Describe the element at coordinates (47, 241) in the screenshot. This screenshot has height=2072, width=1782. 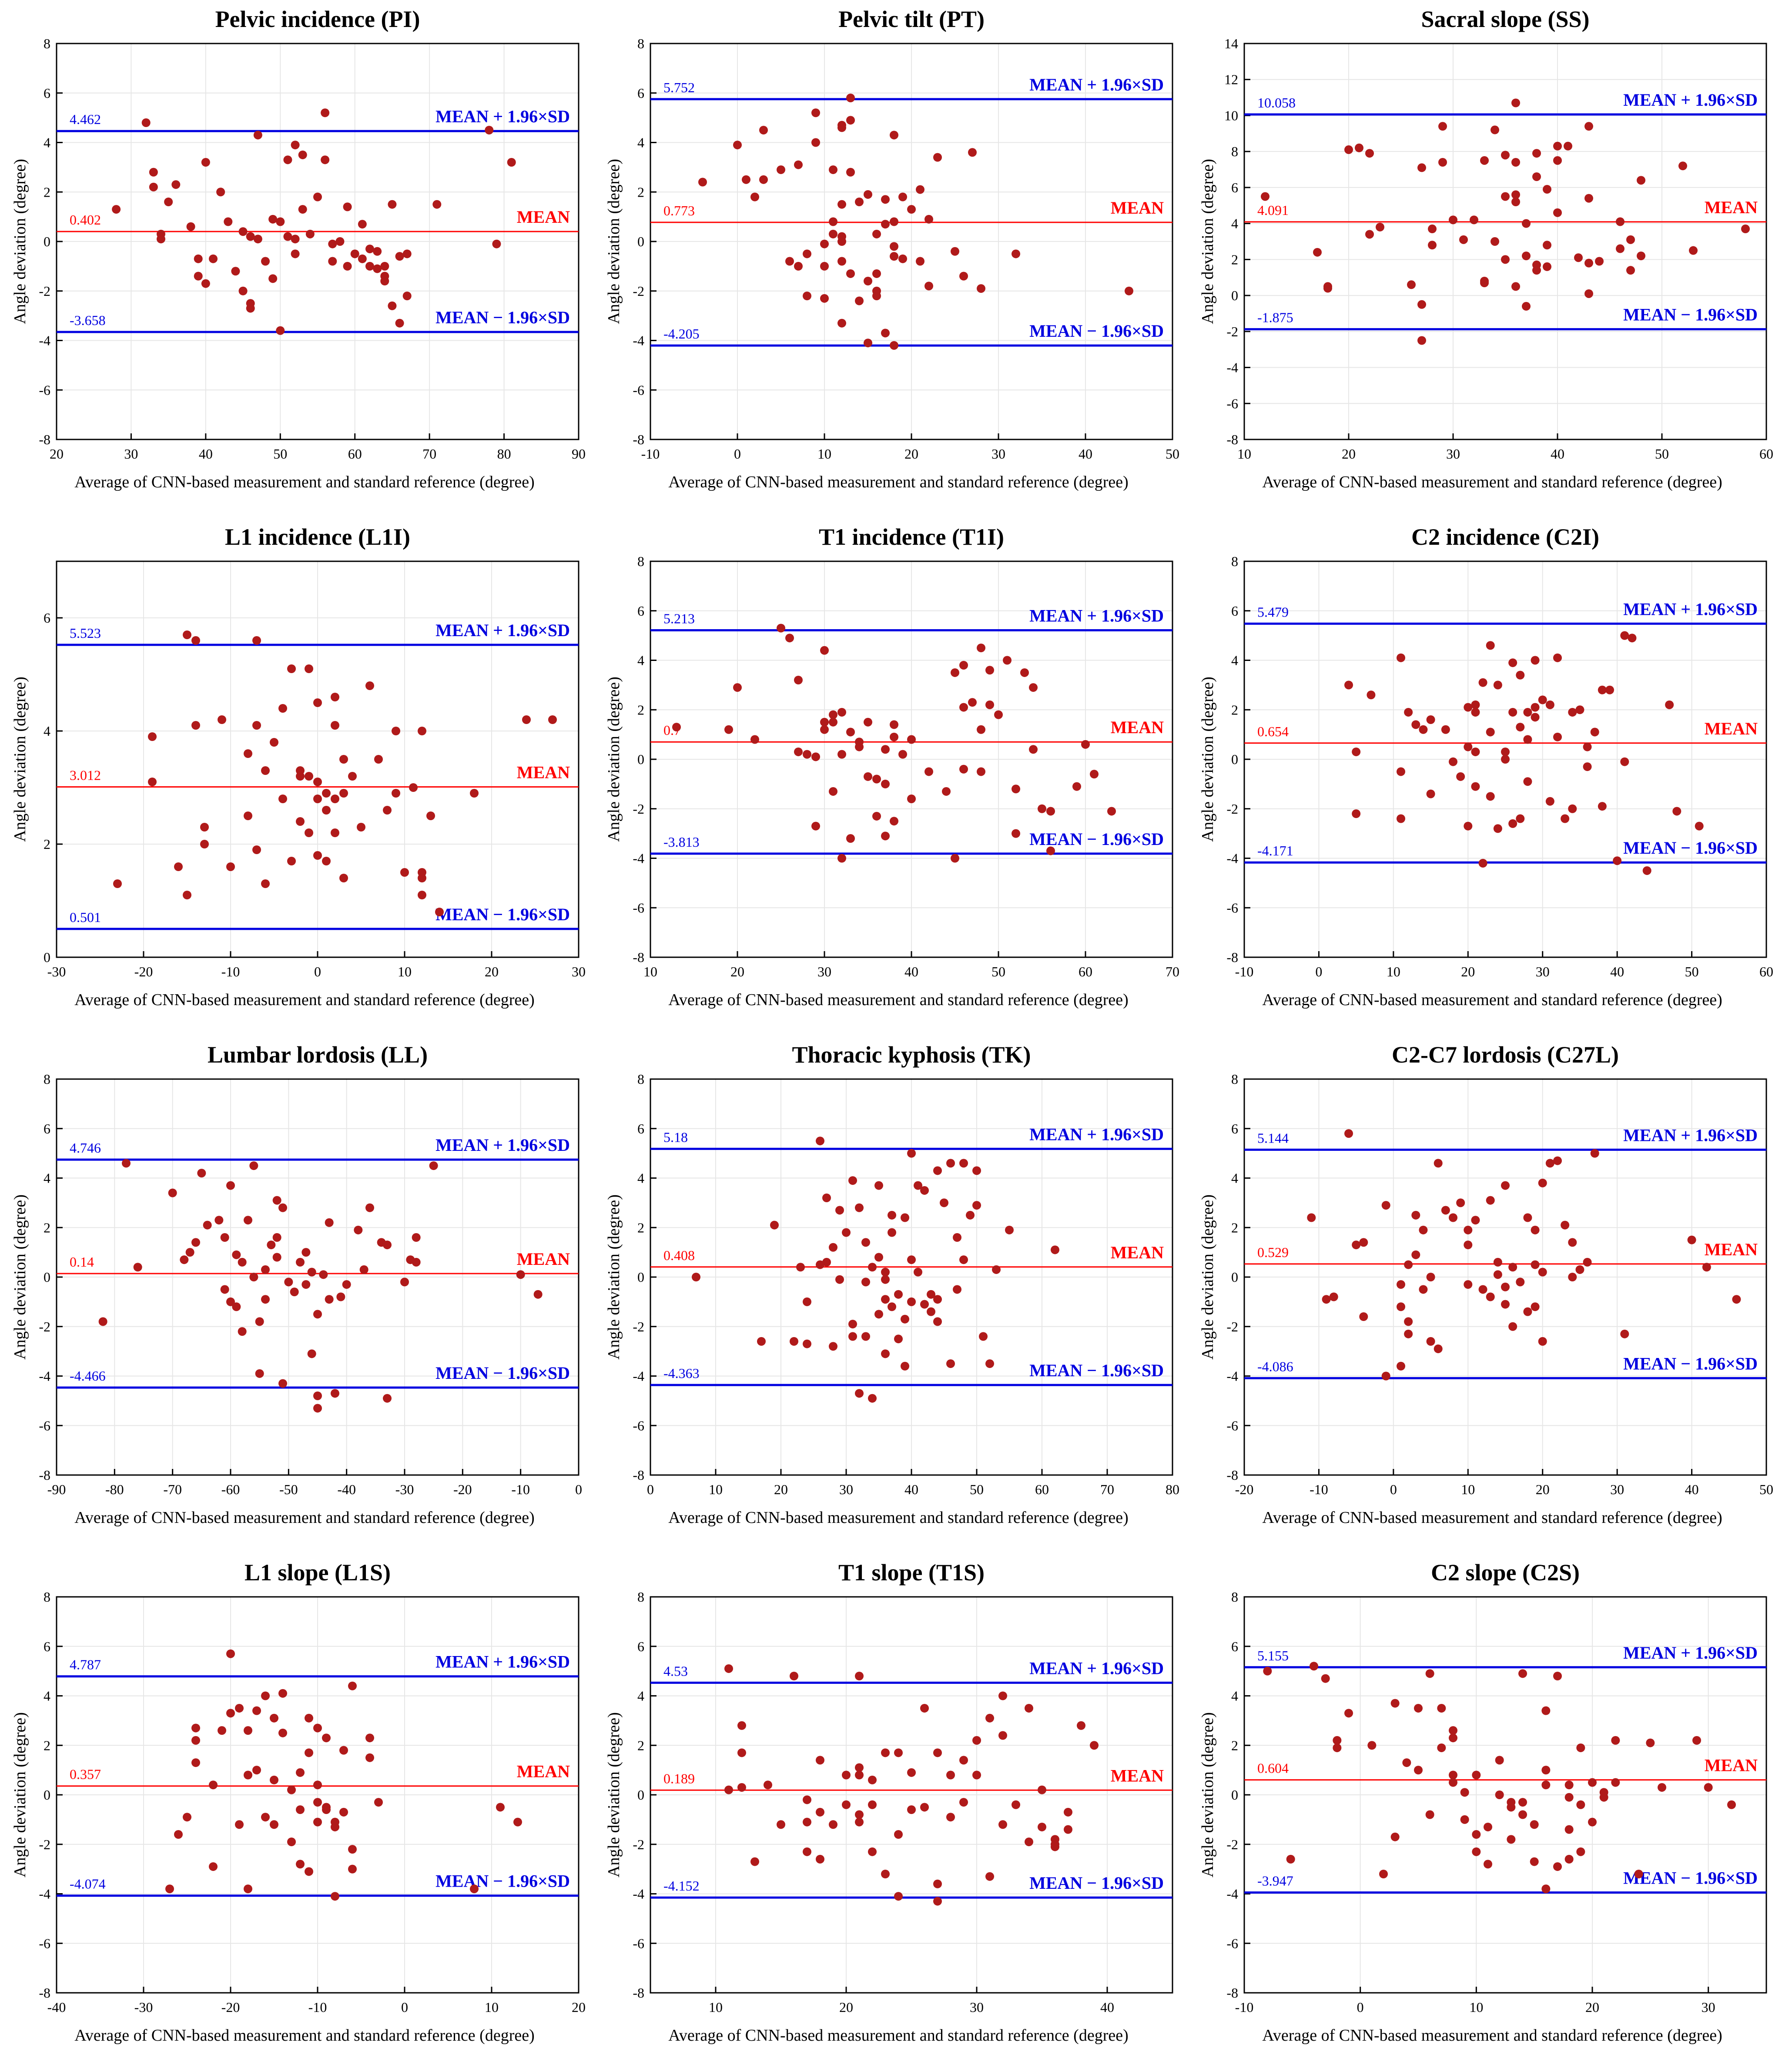
I see `y-tick-label: 0` at that location.